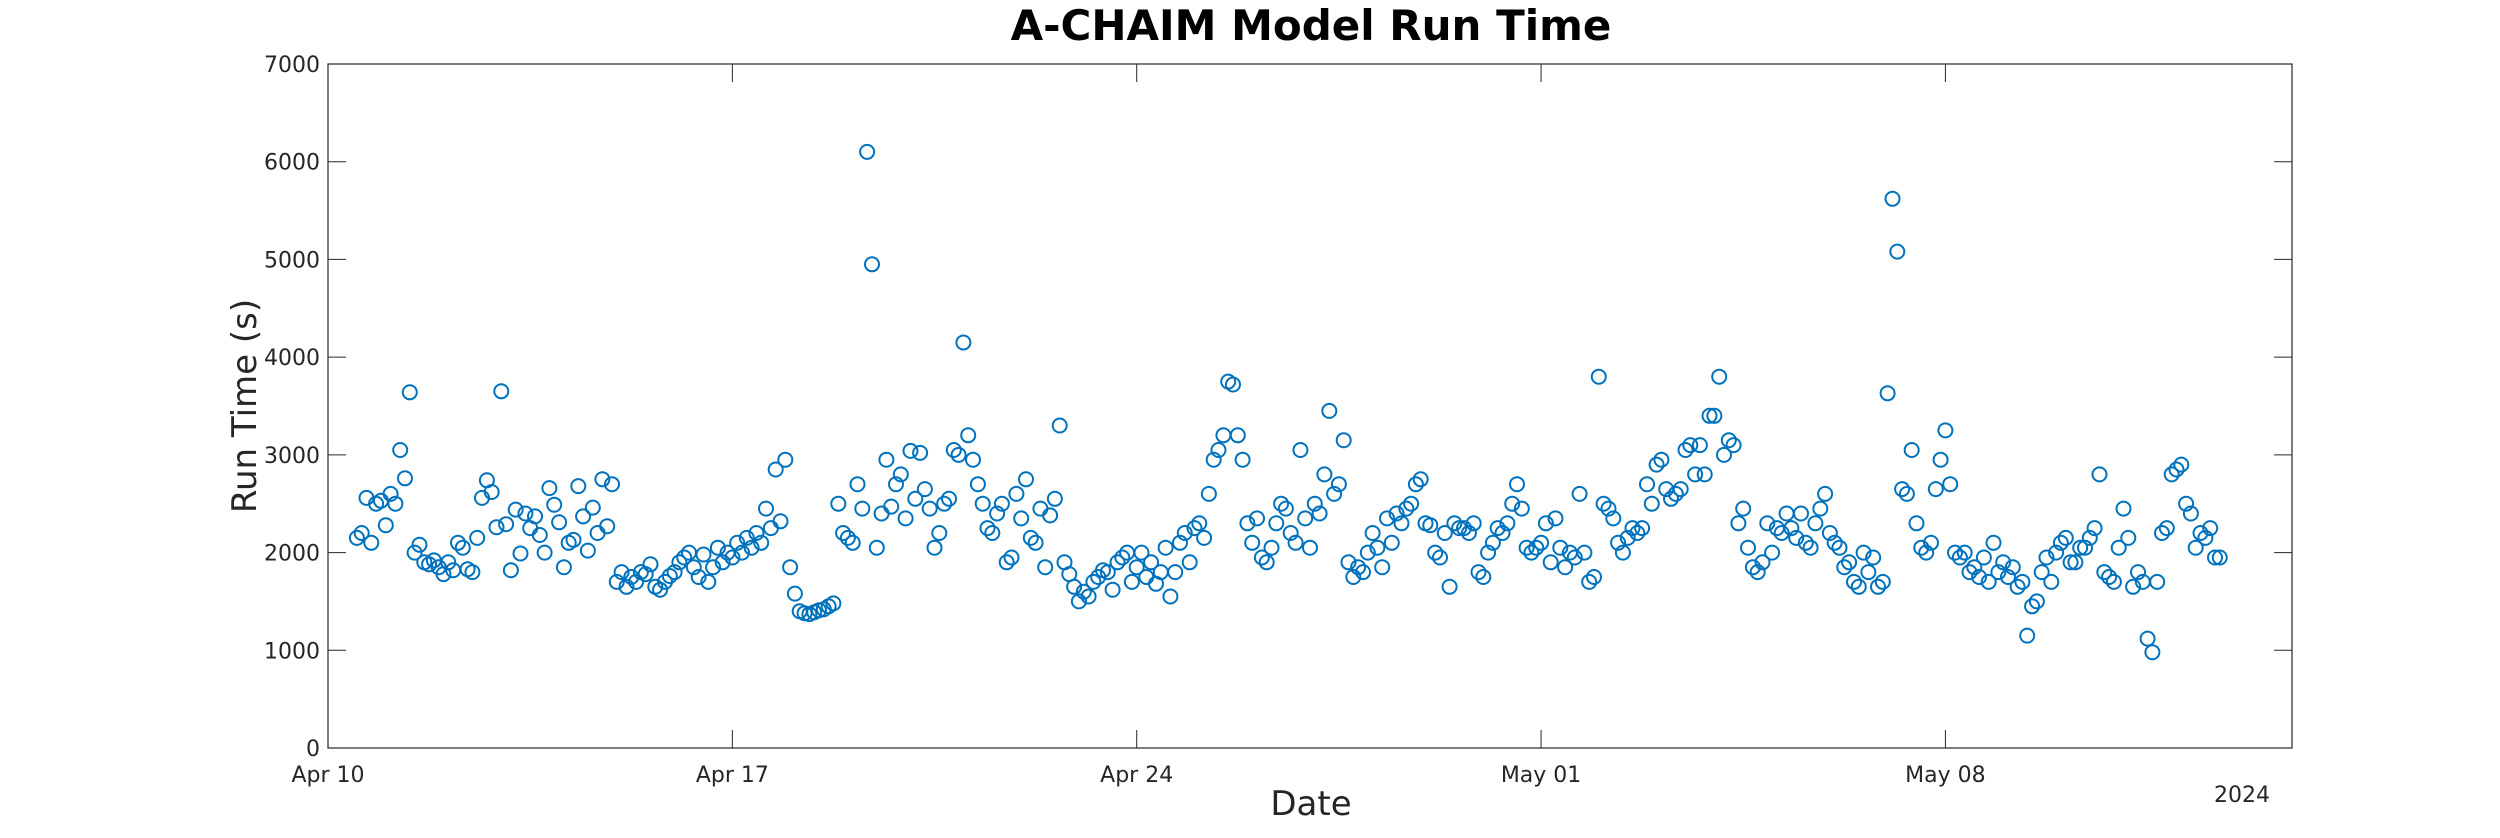  Describe the element at coordinates (292, 554) in the screenshot. I see `y-tick-label: 2000` at that location.